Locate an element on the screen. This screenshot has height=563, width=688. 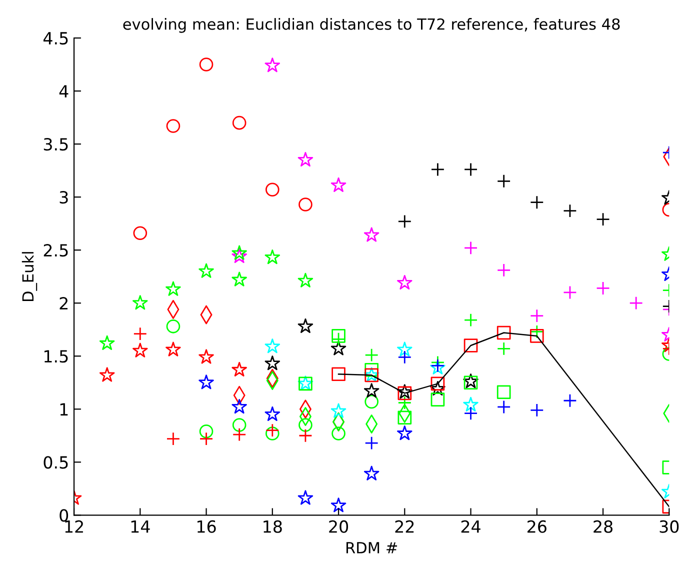
x-tick-label: 26 is located at coordinates (537, 526).